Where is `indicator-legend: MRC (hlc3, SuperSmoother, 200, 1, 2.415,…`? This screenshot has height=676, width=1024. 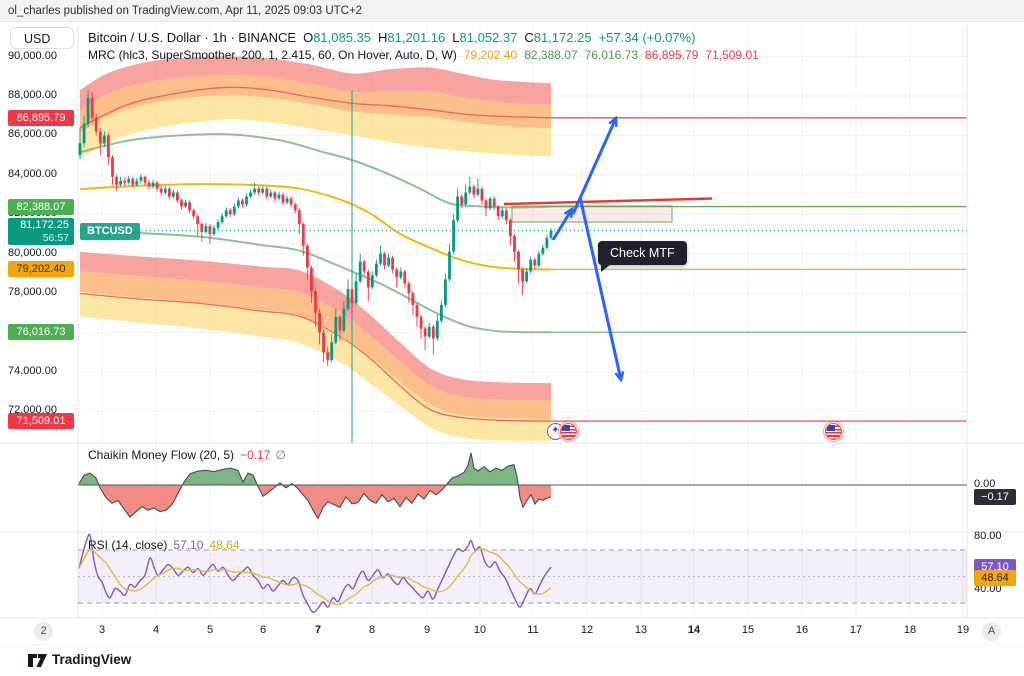
indicator-legend: MRC (hlc3, SuperSmoother, 200, 1, 2.415,… is located at coordinates (423, 55).